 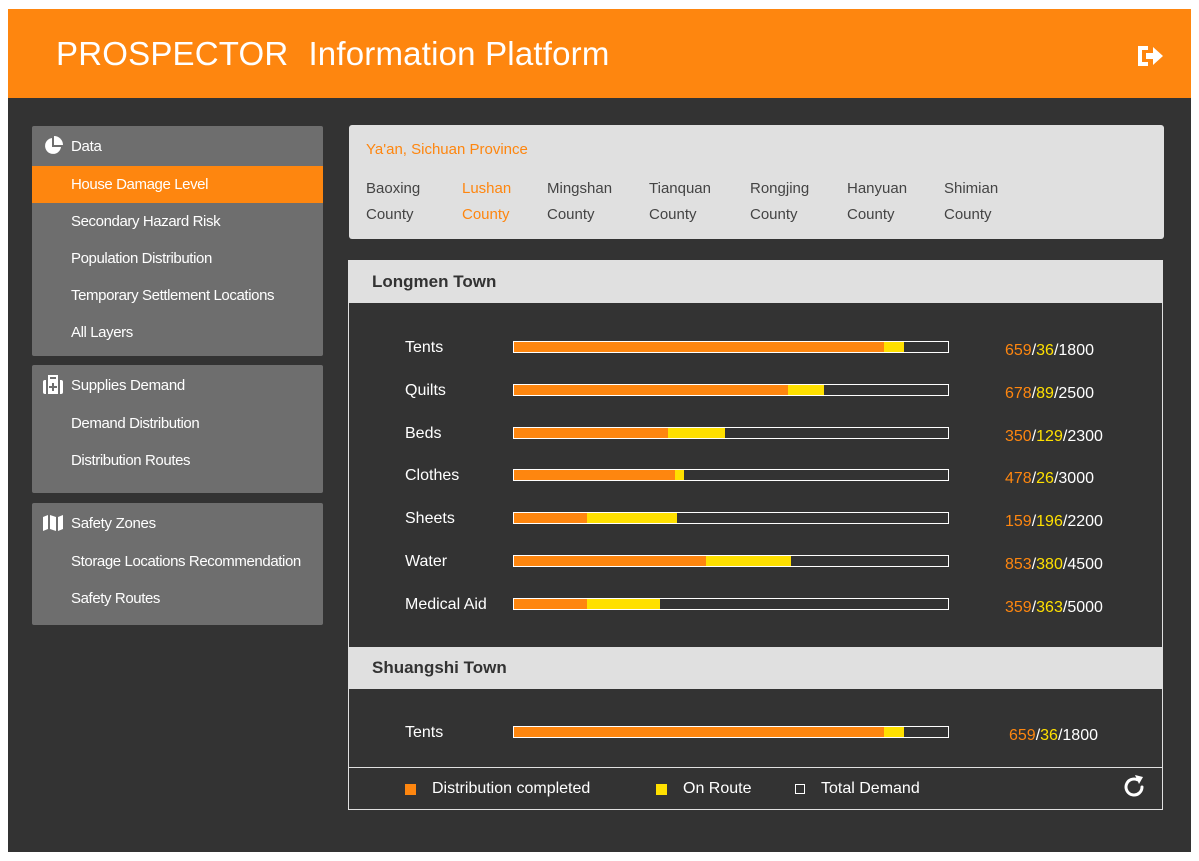 What do you see at coordinates (680, 188) in the screenshot?
I see `county-name: Tianquan` at bounding box center [680, 188].